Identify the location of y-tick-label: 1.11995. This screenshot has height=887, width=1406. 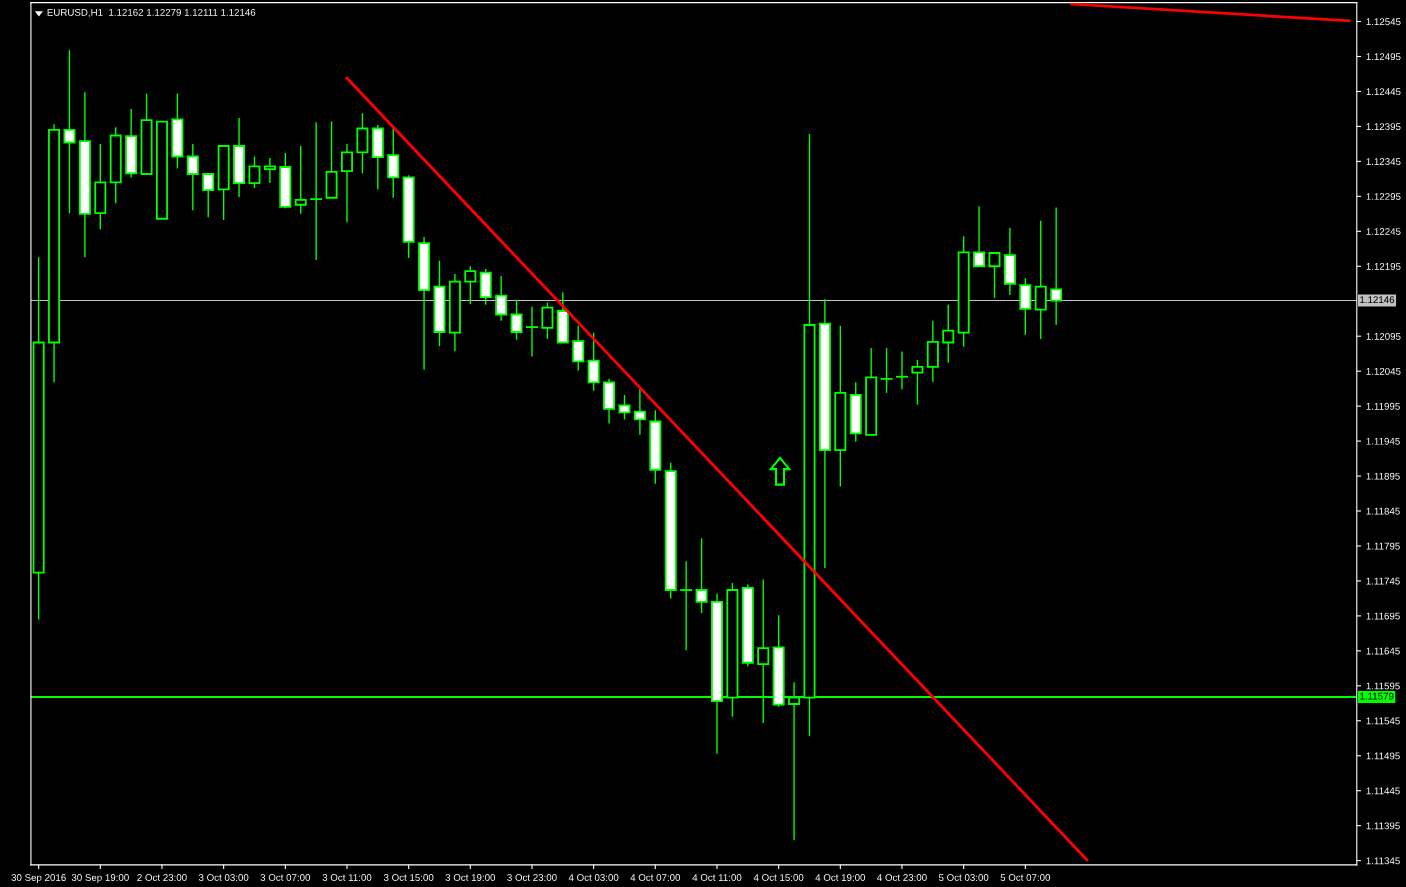
(1383, 406).